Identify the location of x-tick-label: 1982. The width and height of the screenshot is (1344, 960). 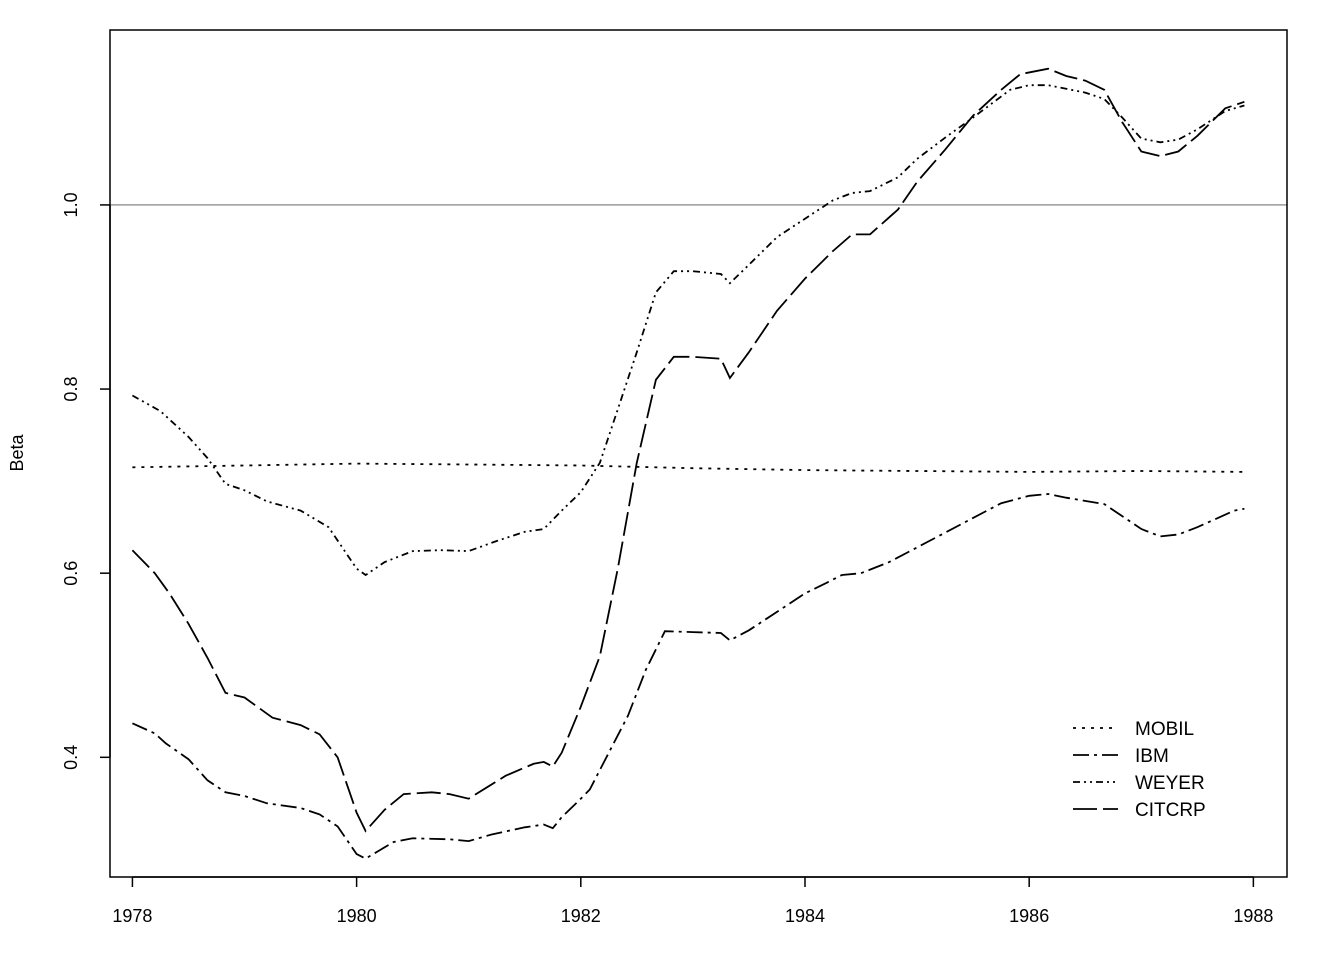
(581, 916).